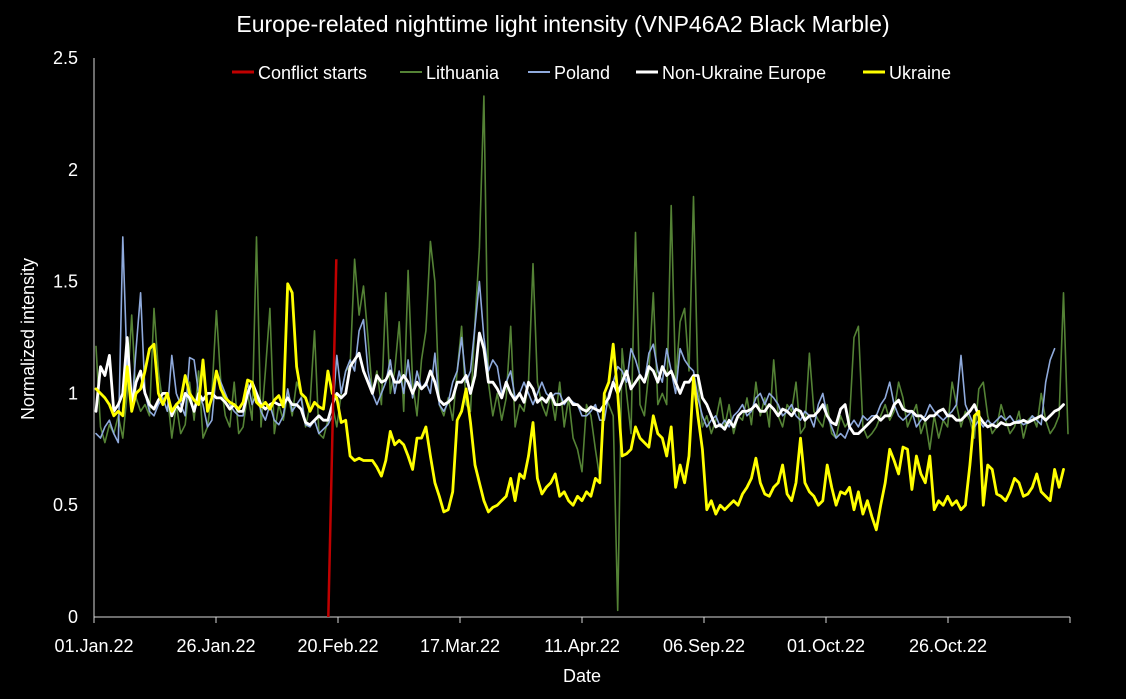 The height and width of the screenshot is (699, 1126). I want to click on x-tick-label: 26.Jan.22, so click(215, 646).